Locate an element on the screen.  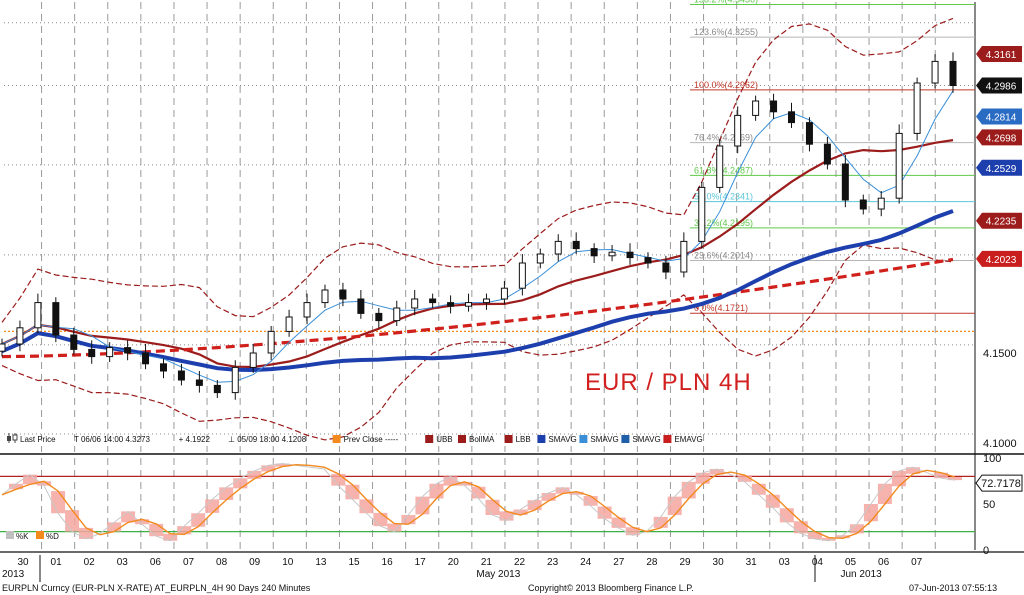
date-tick-label: 10 is located at coordinates (288, 562).